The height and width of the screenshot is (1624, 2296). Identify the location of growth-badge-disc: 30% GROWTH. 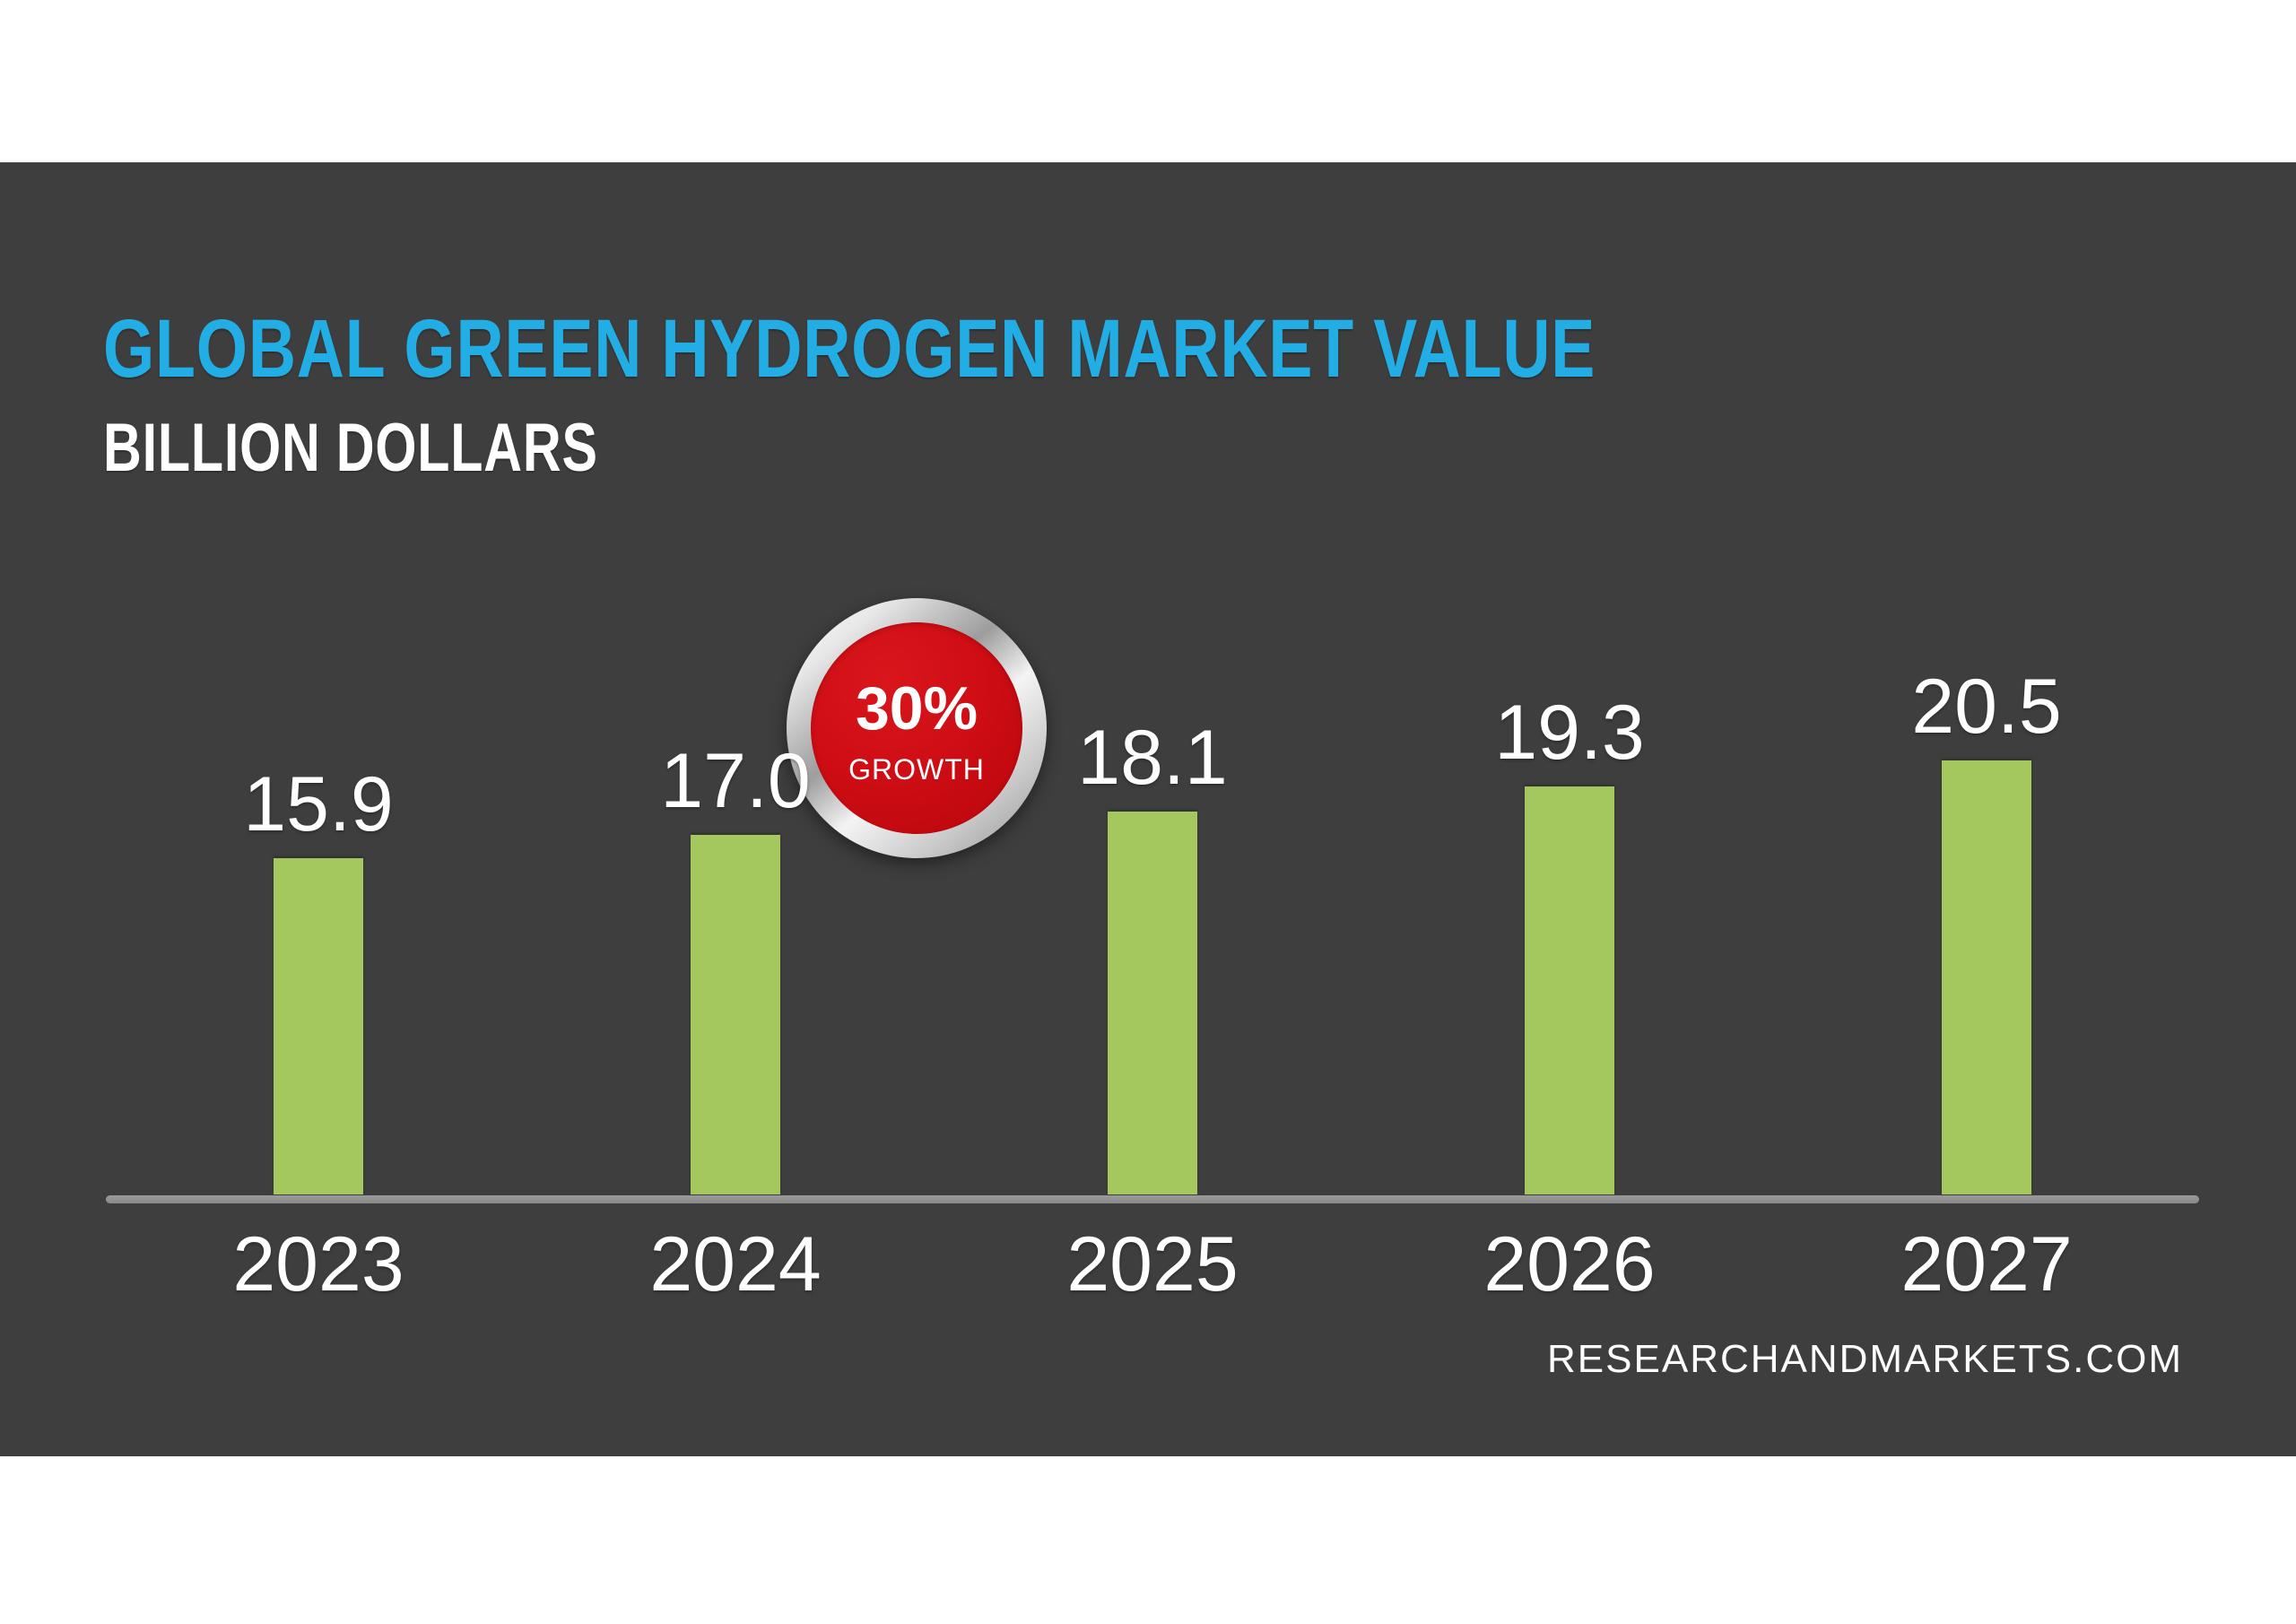
(916, 728).